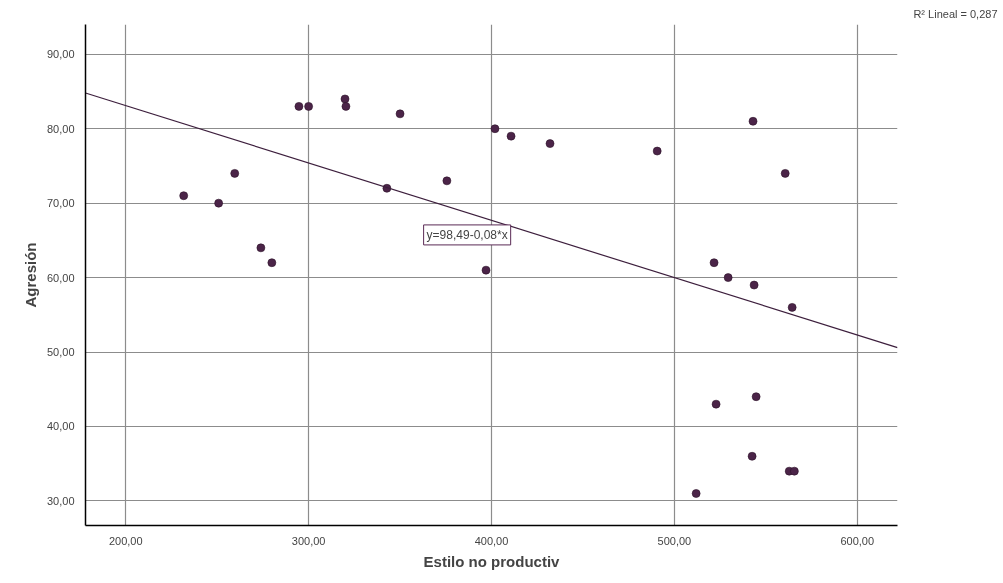 The height and width of the screenshot is (583, 1003). What do you see at coordinates (308, 540) in the screenshot?
I see `x-tick-label: 300,00` at bounding box center [308, 540].